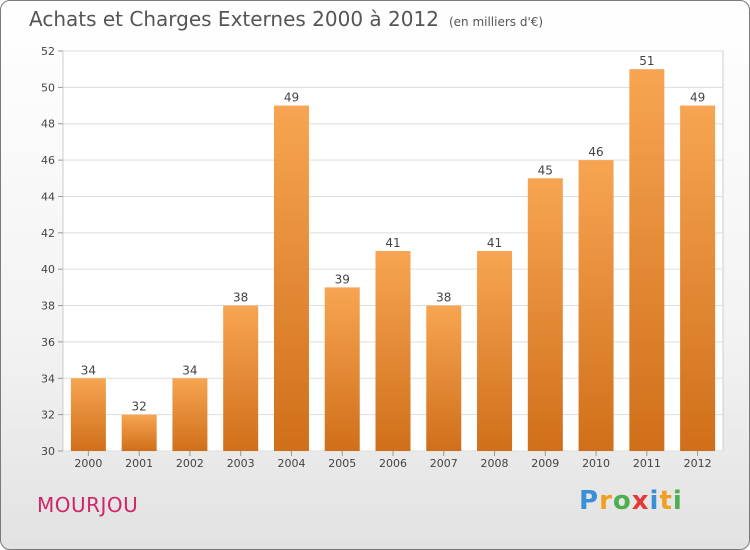 This screenshot has width=750, height=550. What do you see at coordinates (48, 87) in the screenshot?
I see `y-tick-label: 50` at bounding box center [48, 87].